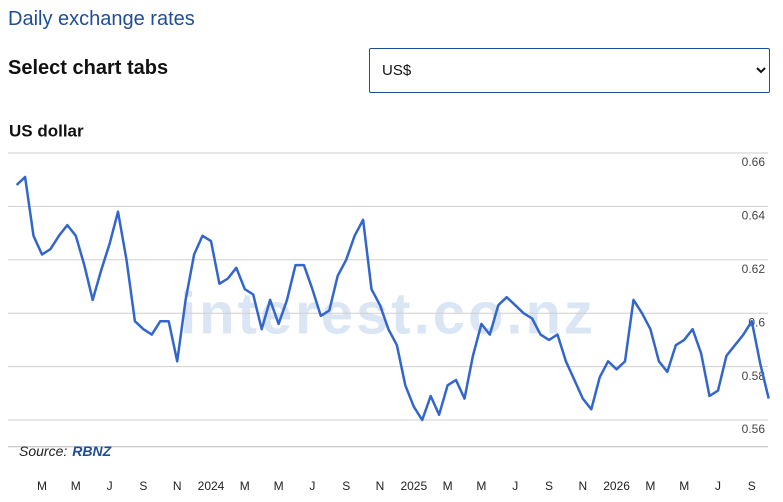 This screenshot has width=783, height=502. Describe the element at coordinates (754, 162) in the screenshot. I see `y-tick-label: 0.66` at that location.